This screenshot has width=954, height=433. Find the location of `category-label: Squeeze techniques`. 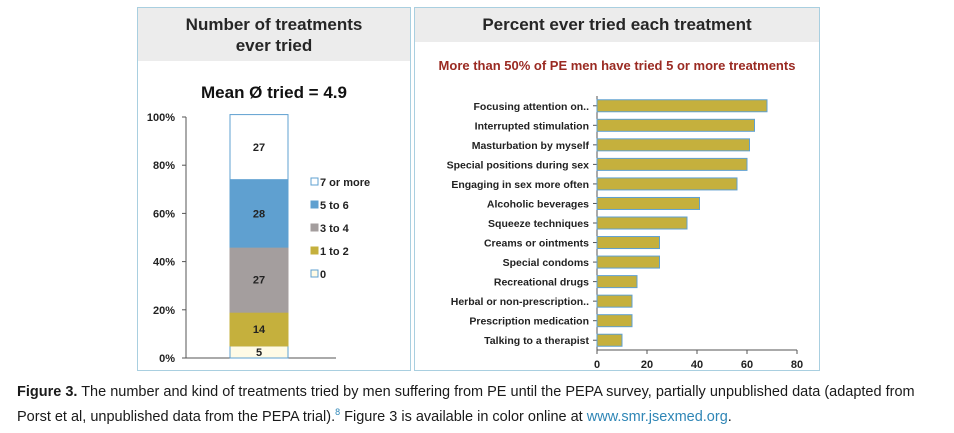

category-label: Squeeze techniques is located at coordinates (538, 224).